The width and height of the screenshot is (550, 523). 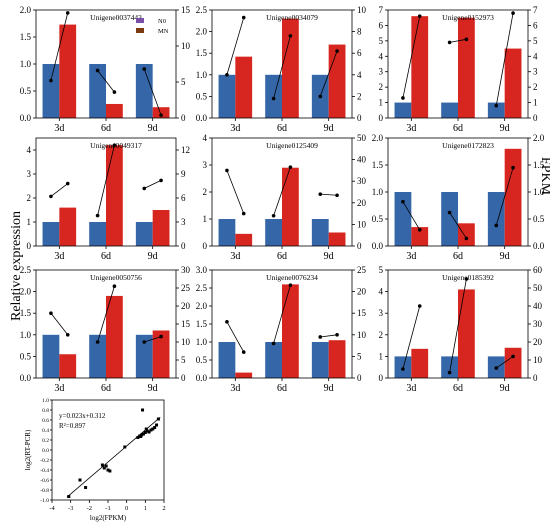 I want to click on panel-title: Unigene0037443, so click(x=116, y=17).